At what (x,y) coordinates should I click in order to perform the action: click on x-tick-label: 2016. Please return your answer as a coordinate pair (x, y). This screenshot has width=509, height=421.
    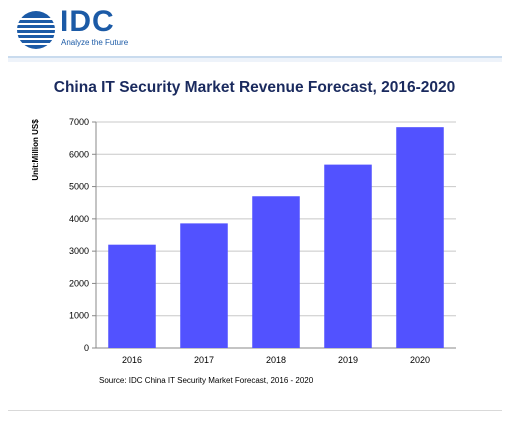
    Looking at the image, I should click on (132, 360).